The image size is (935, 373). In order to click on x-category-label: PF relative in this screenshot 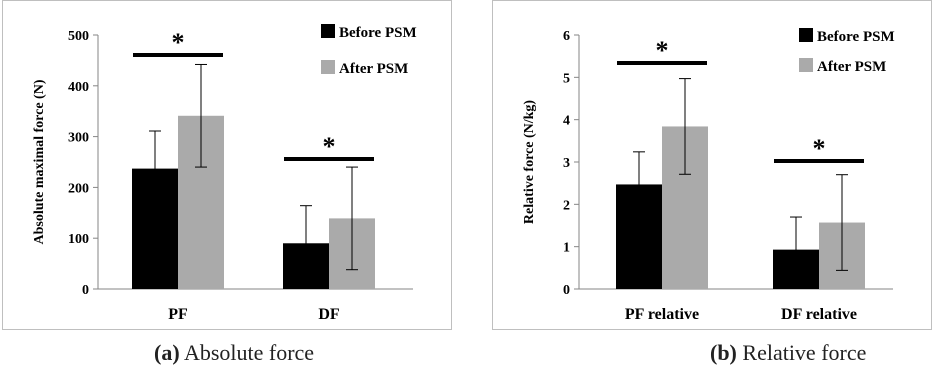, I will do `click(662, 314)`.